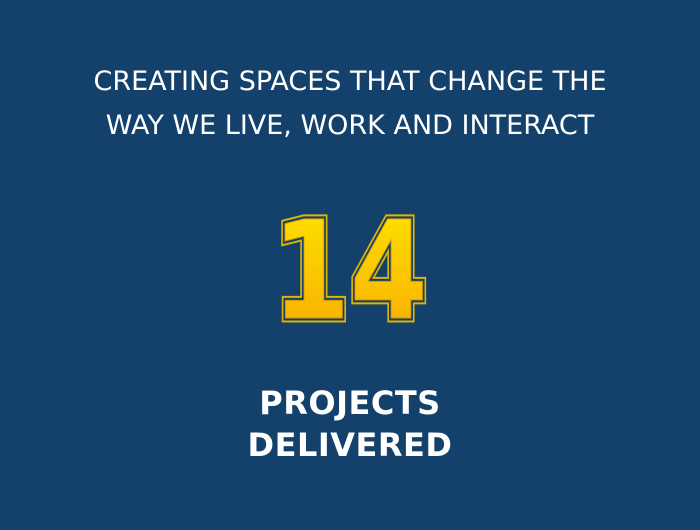  Describe the element at coordinates (350, 403) in the screenshot. I see `caption-line-1: PROJECTS` at that location.